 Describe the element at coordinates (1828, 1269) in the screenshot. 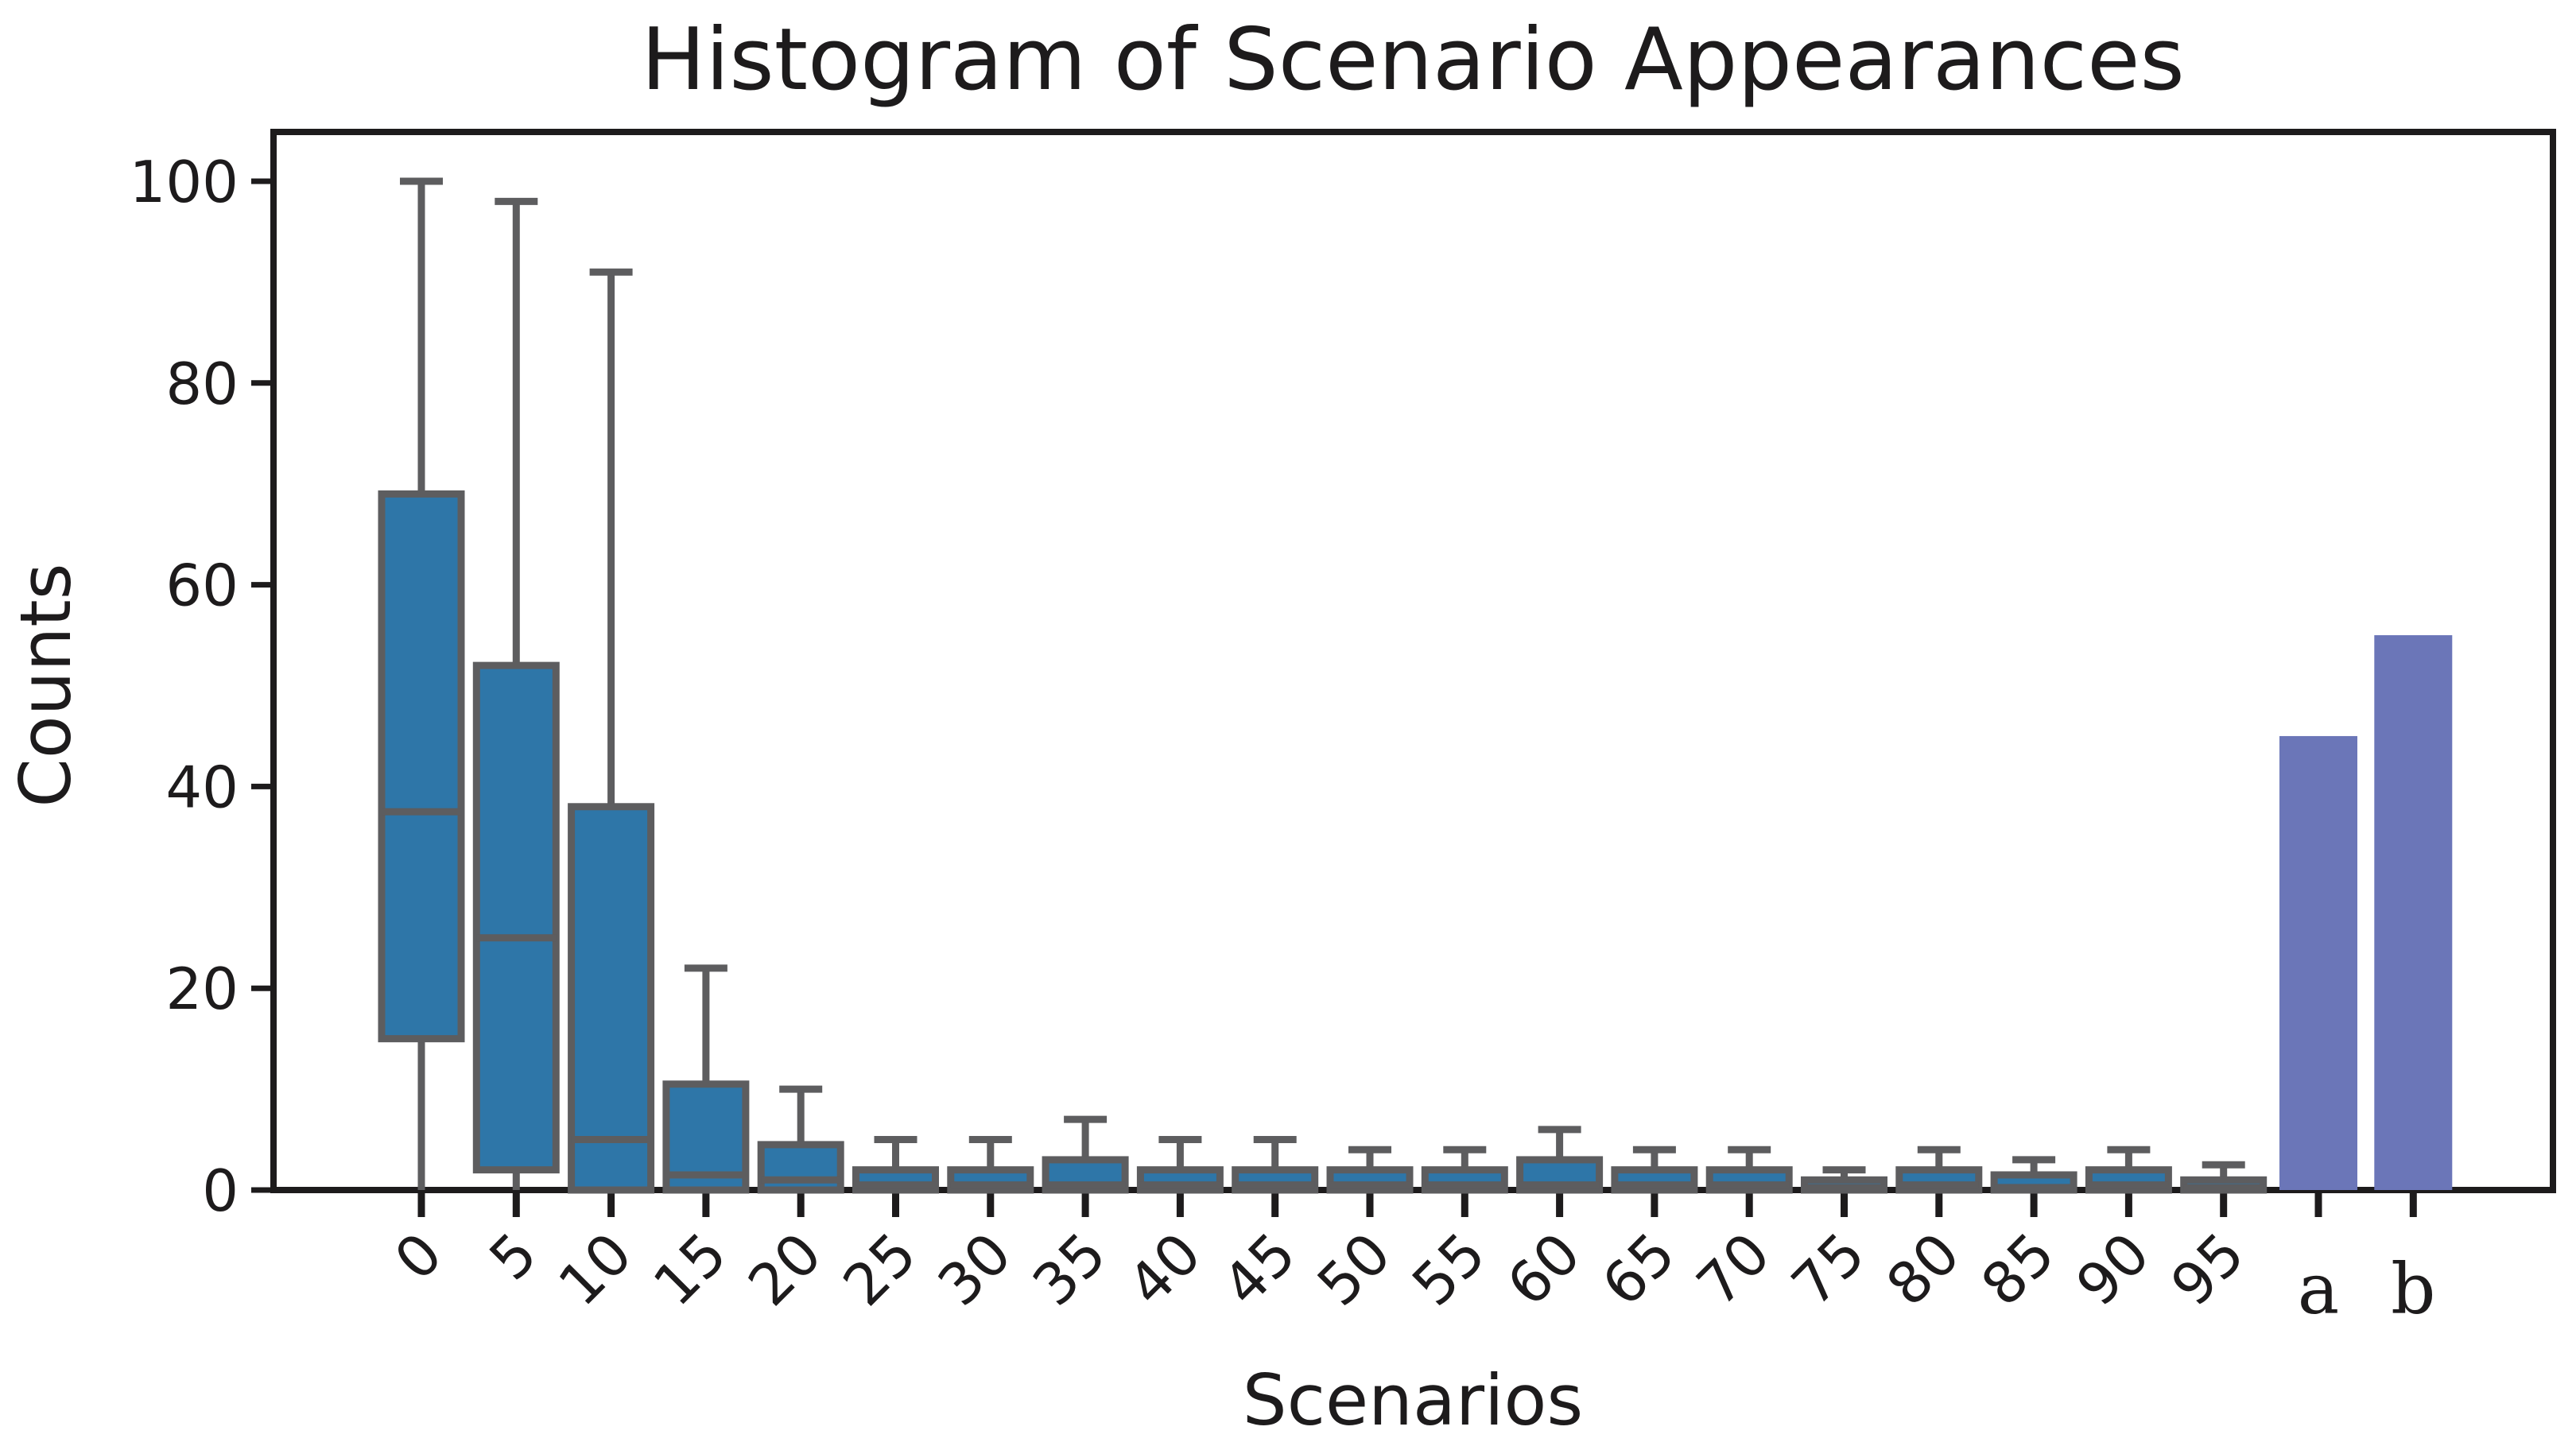

I see `x-tick-label-75: 75` at that location.